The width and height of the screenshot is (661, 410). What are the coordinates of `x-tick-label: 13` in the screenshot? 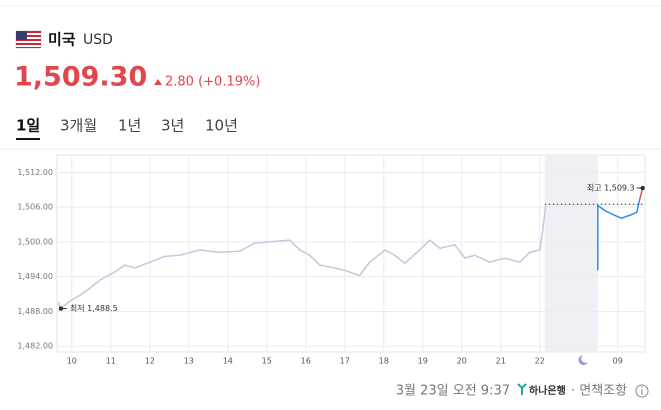 It's located at (189, 361).